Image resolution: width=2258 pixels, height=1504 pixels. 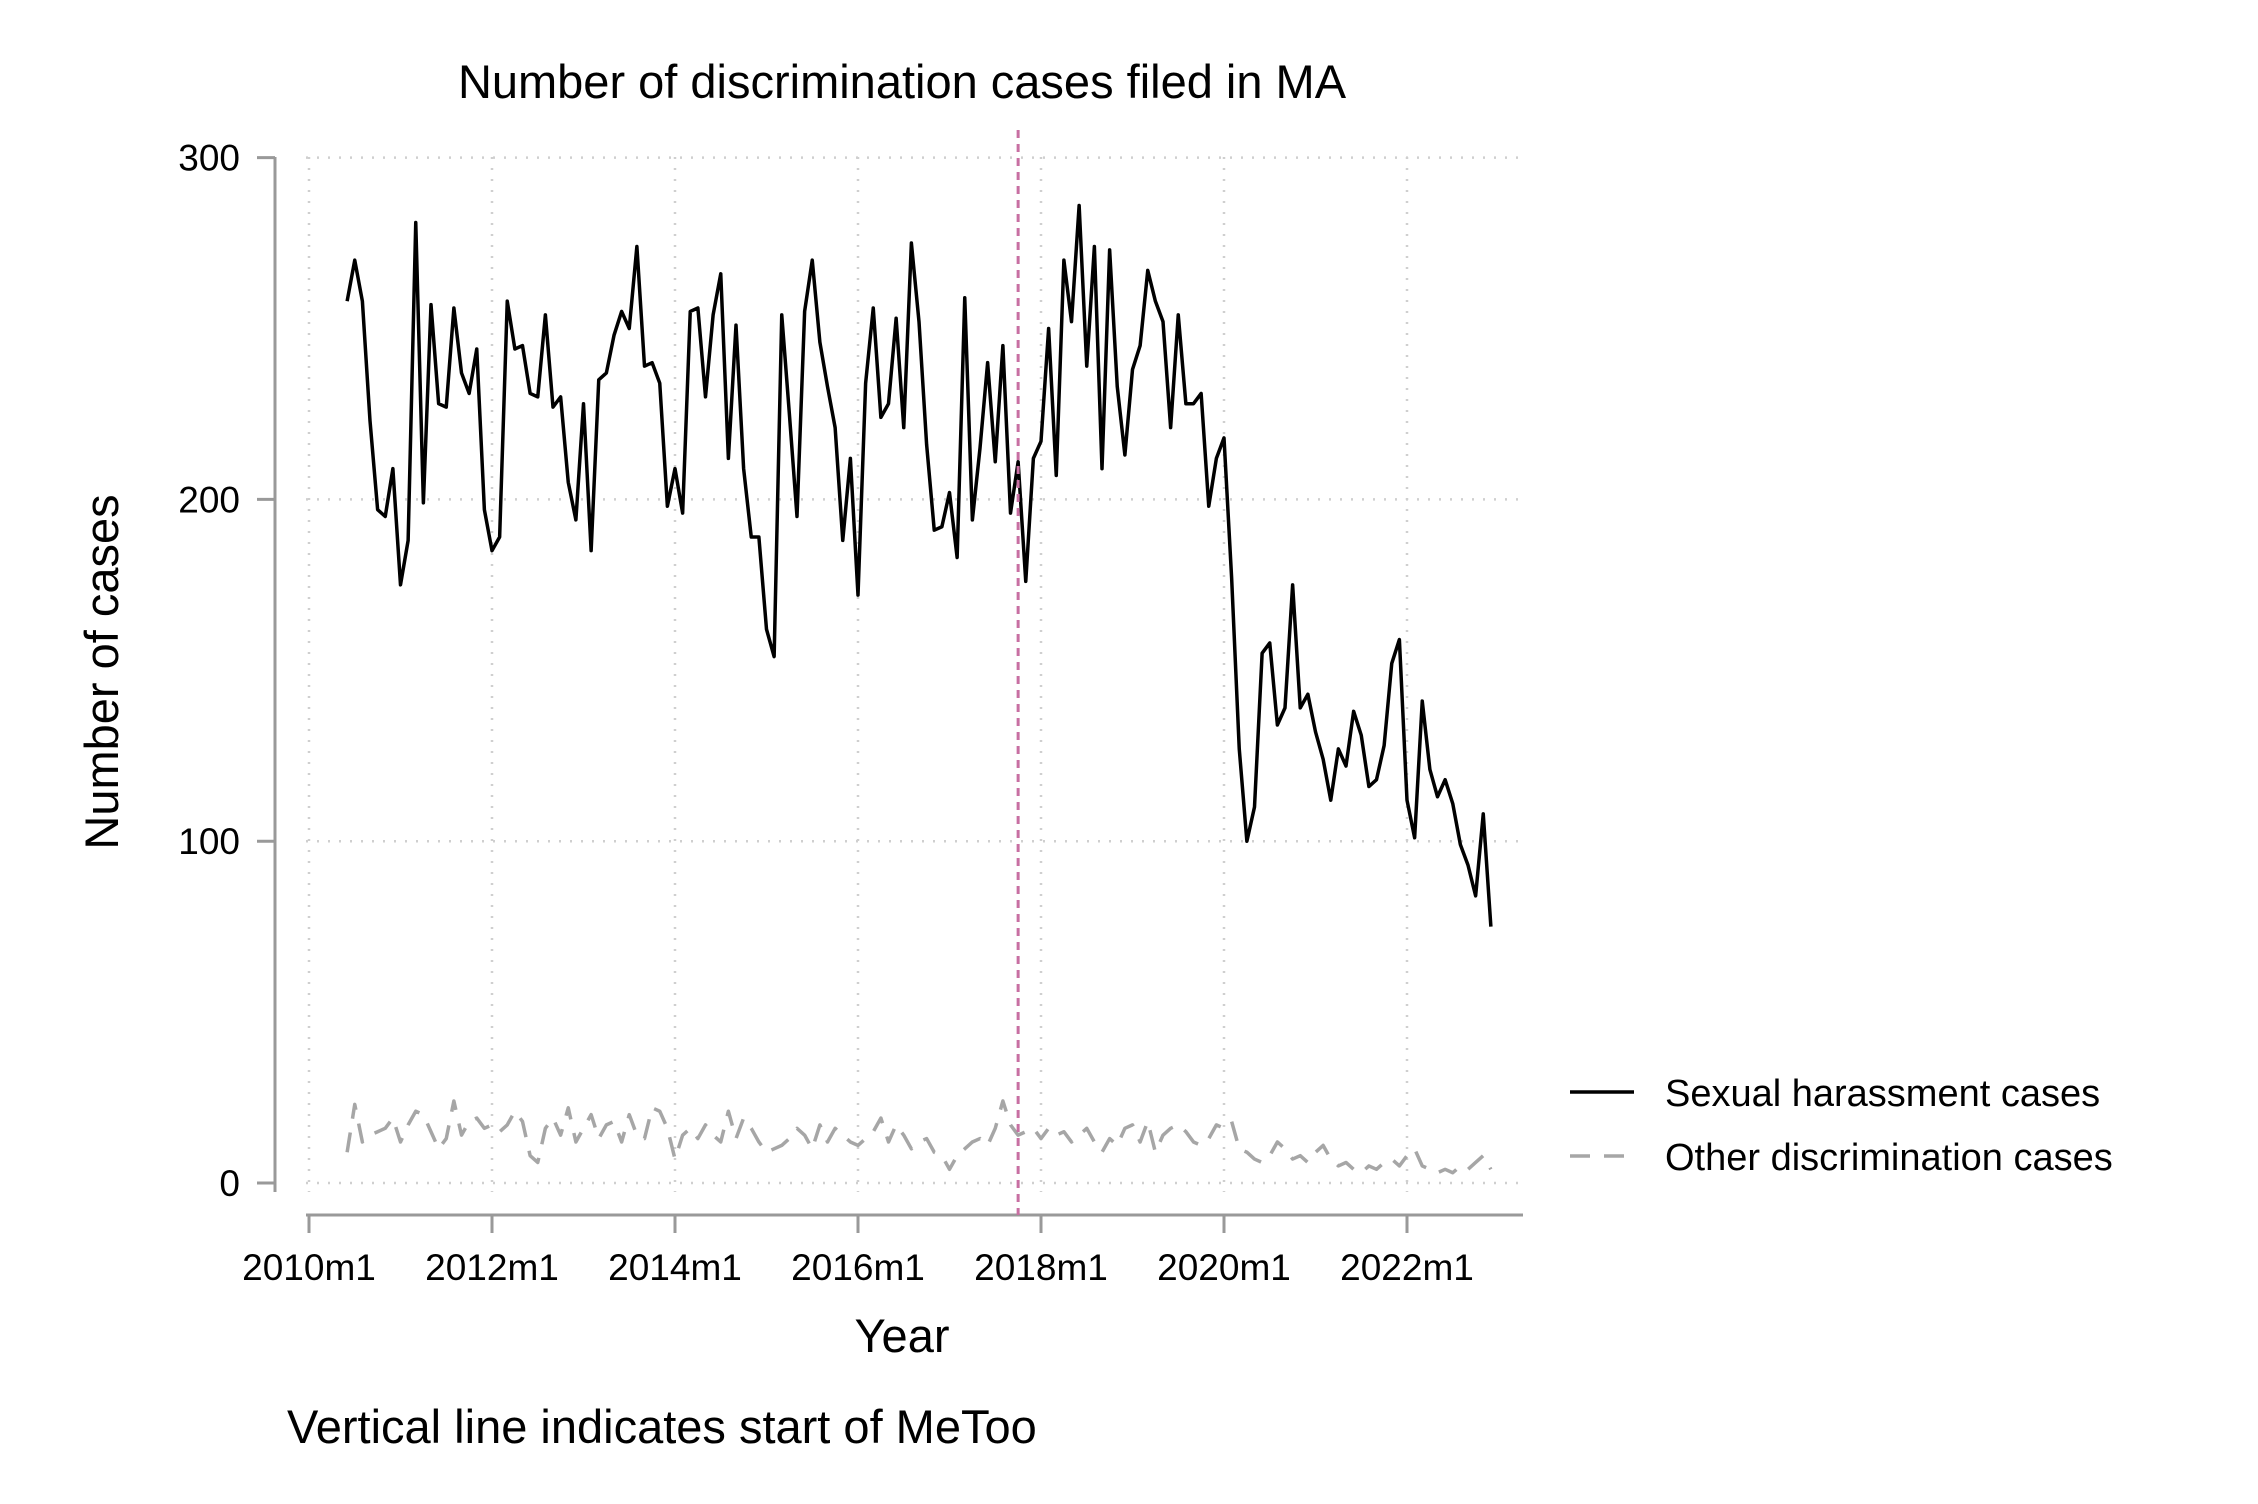 What do you see at coordinates (492, 1267) in the screenshot?
I see `x-tick-label: 2012m1` at bounding box center [492, 1267].